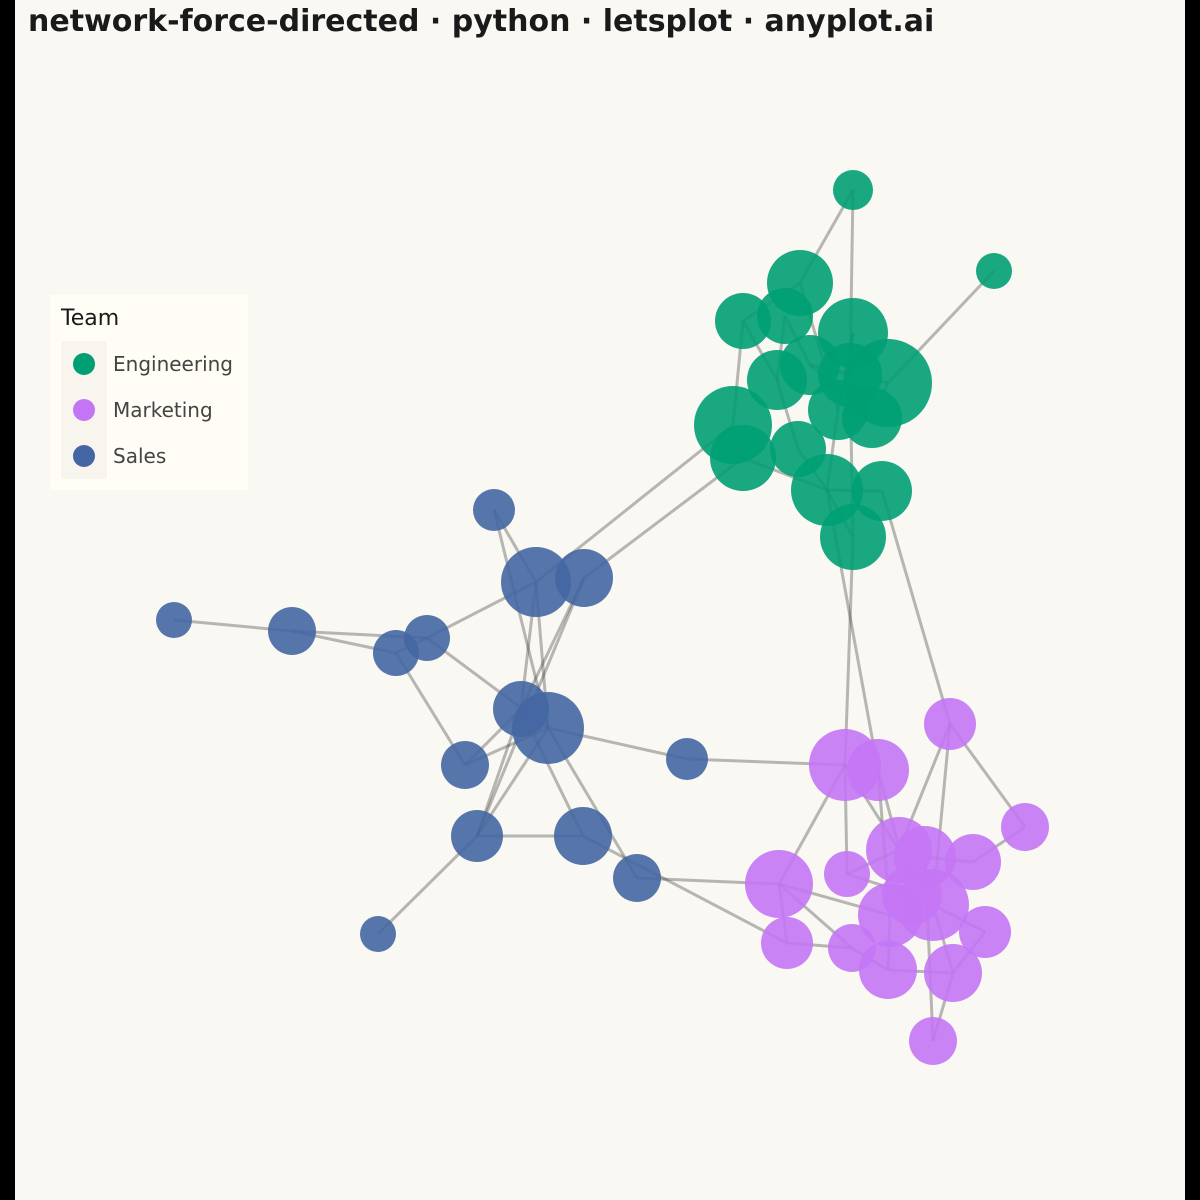 The image size is (1200, 1200). What do you see at coordinates (173, 364) in the screenshot?
I see `legend-label: Engineering` at bounding box center [173, 364].